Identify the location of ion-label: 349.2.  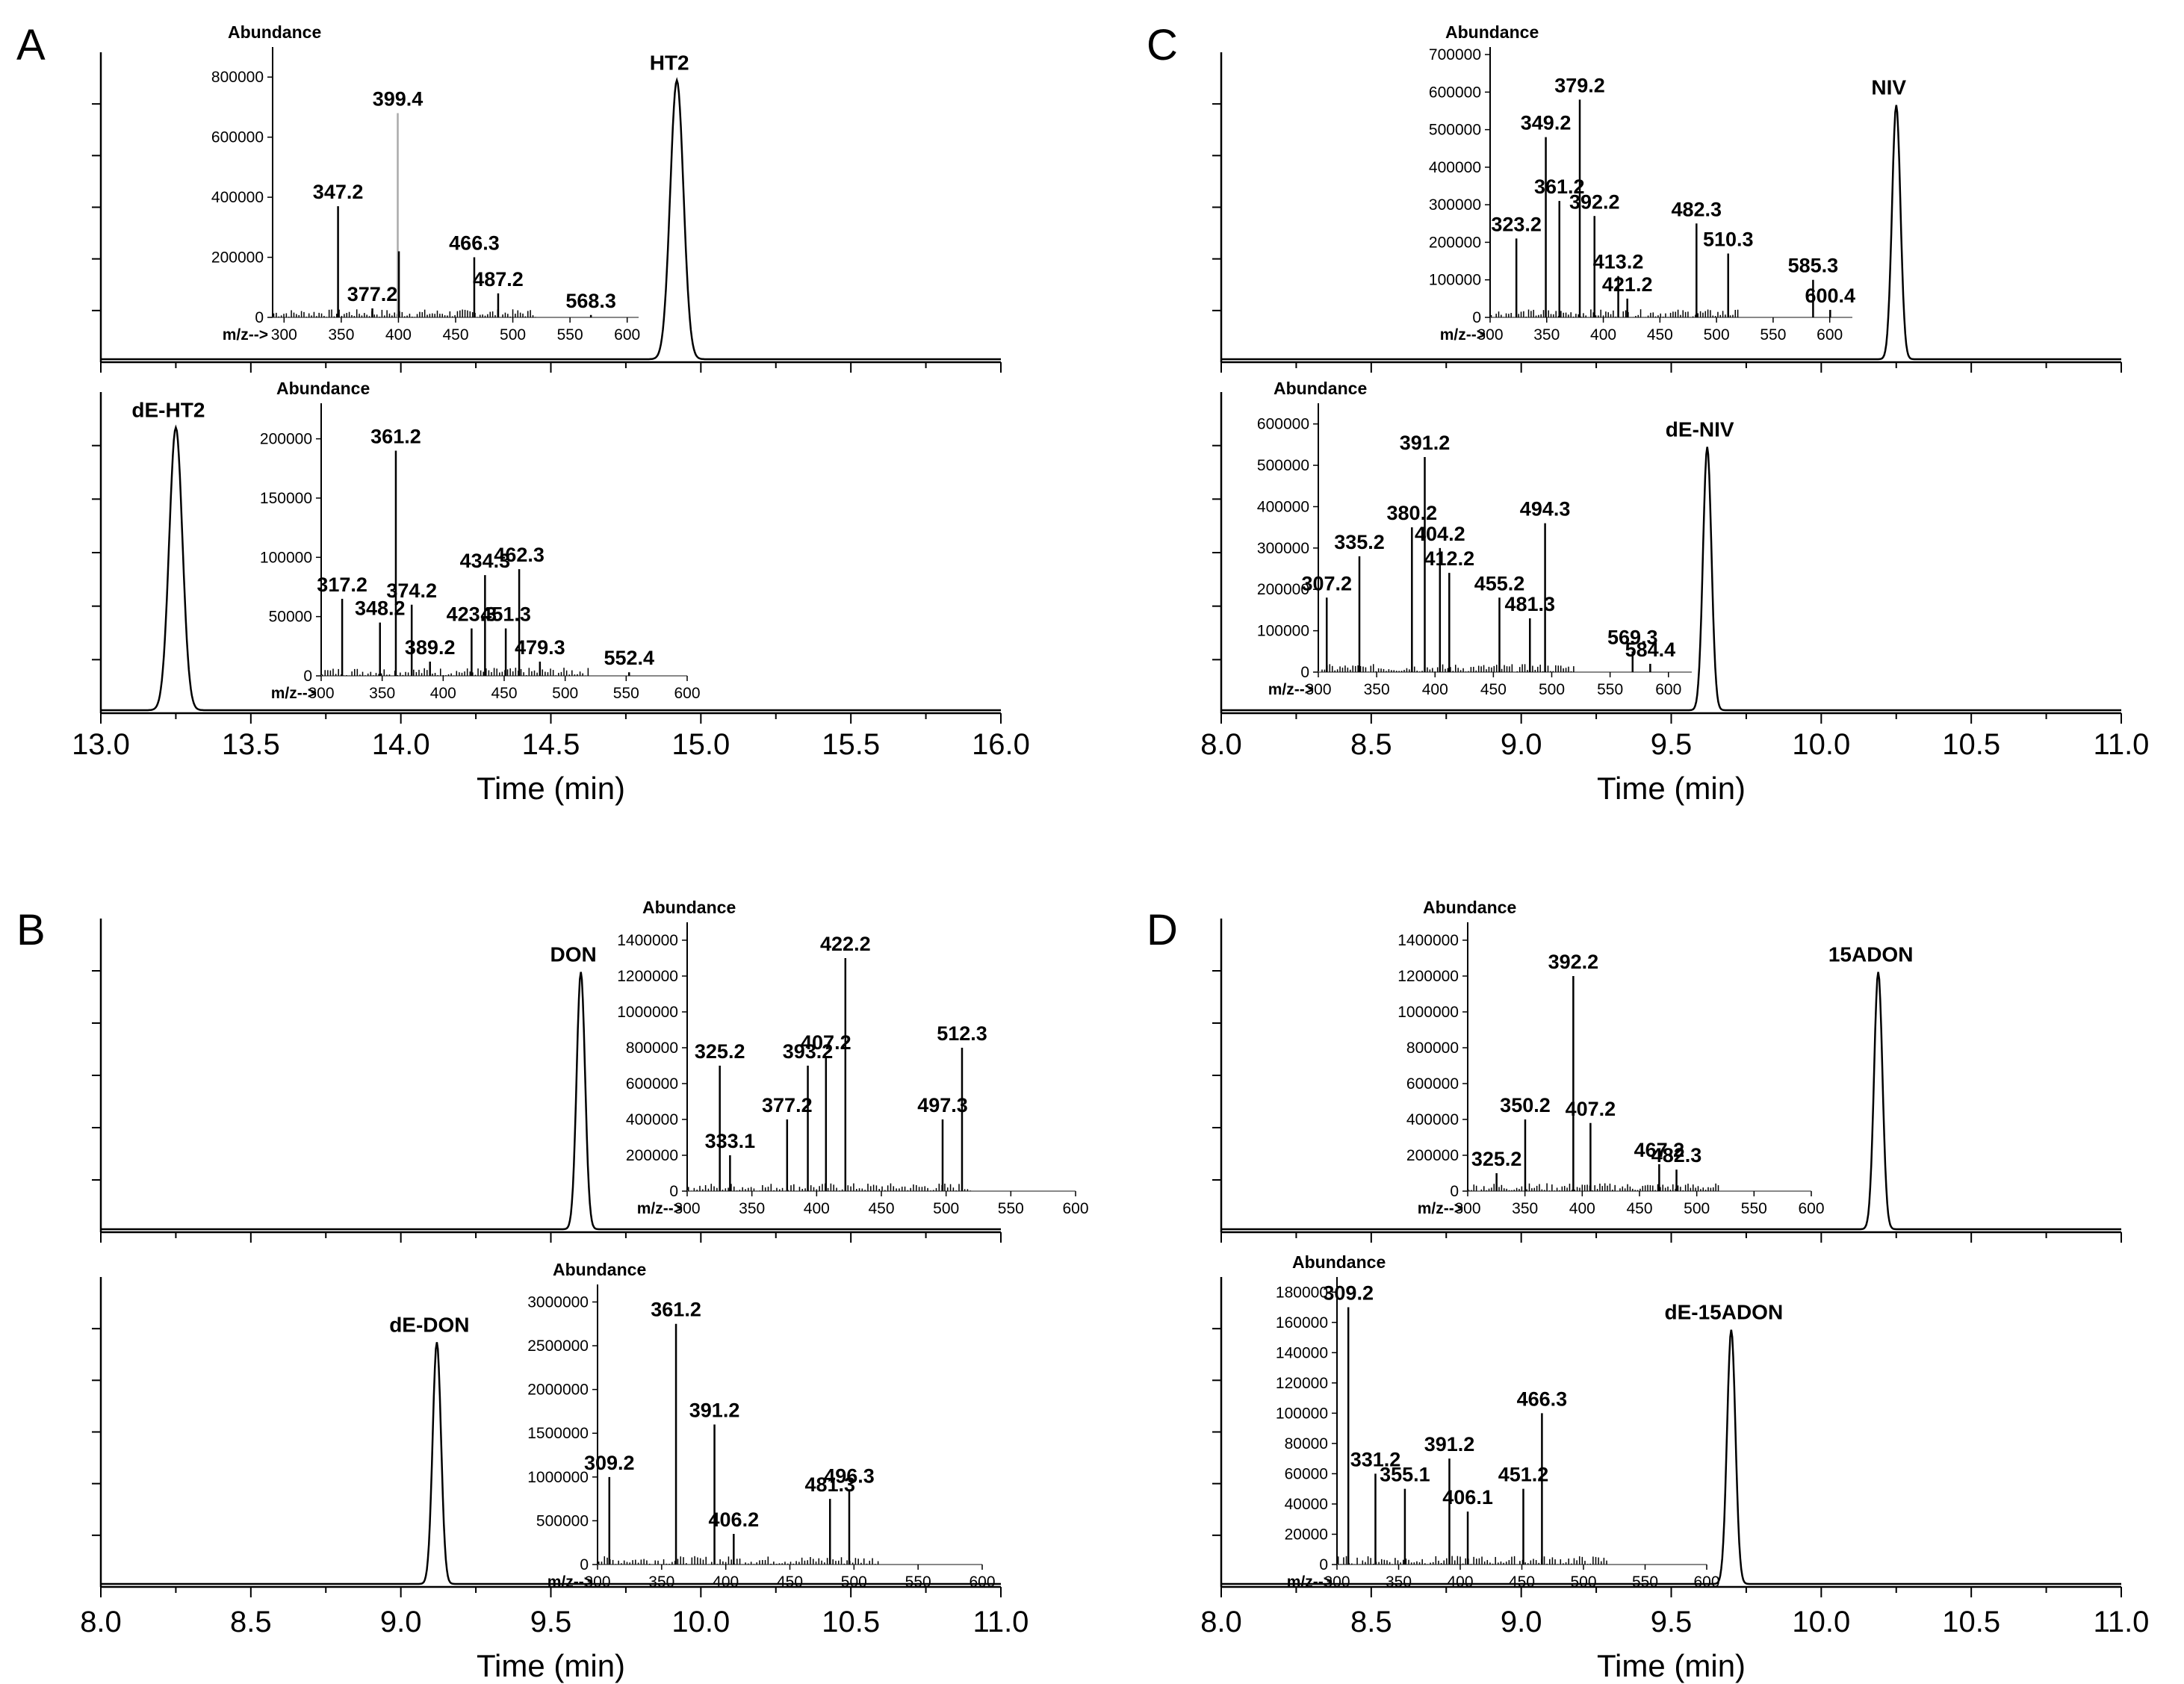
(1546, 123).